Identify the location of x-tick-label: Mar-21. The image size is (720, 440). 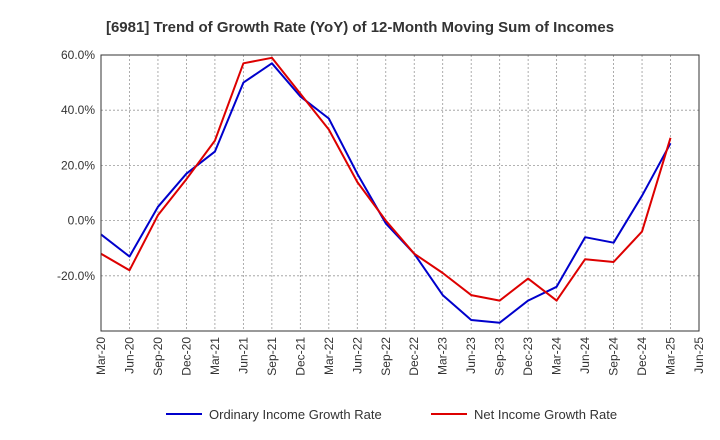
(215, 356).